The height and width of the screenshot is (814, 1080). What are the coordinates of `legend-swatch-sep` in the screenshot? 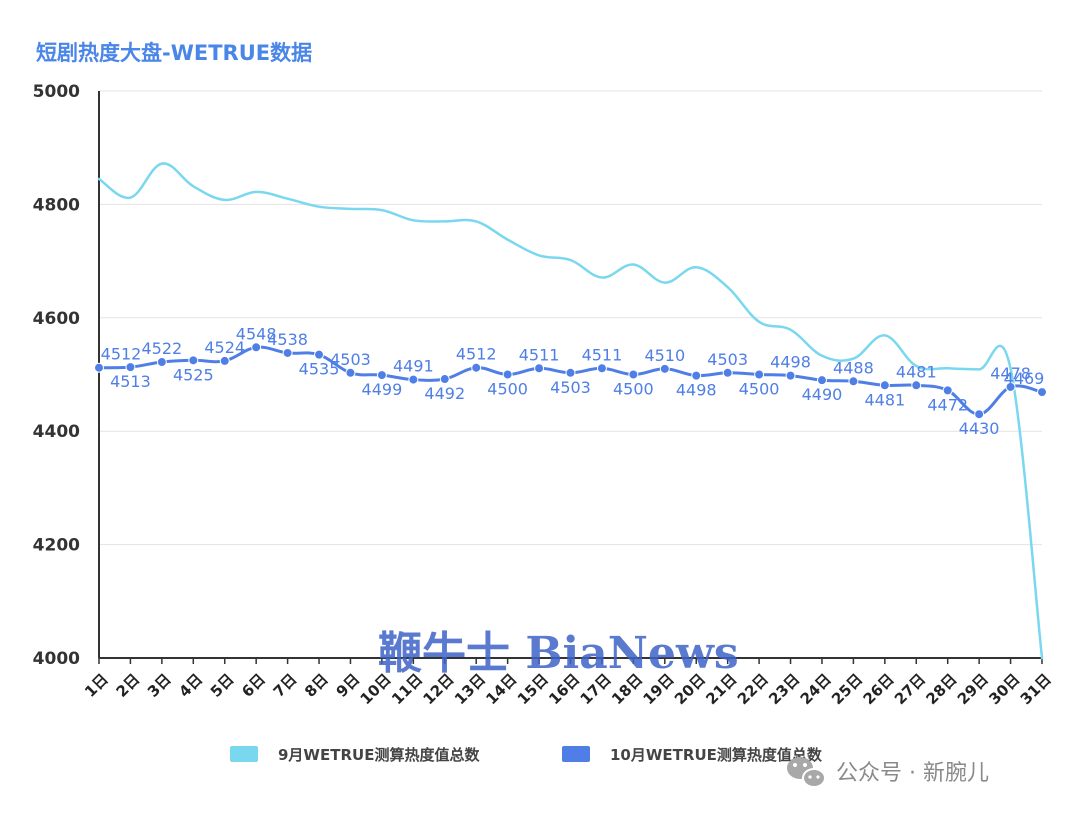 It's located at (244, 754).